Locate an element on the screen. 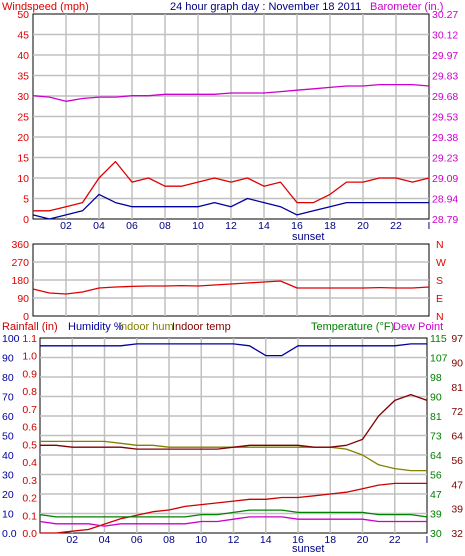 Image resolution: width=465 pixels, height=556 pixels. p3-rain-tick-10: 0.1 is located at coordinates (29, 516).